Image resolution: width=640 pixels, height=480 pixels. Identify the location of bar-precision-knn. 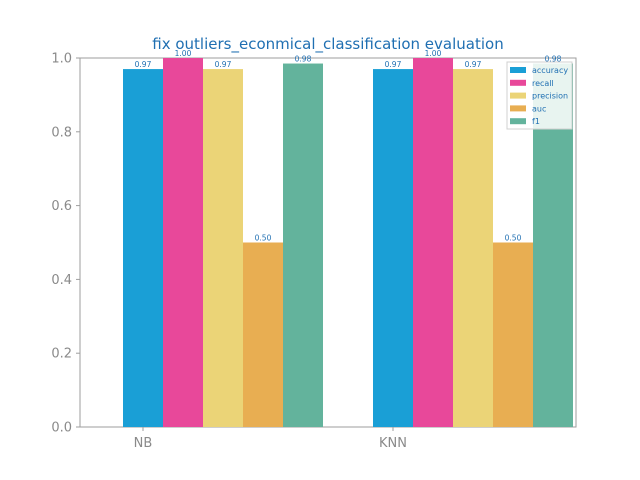
(473, 248).